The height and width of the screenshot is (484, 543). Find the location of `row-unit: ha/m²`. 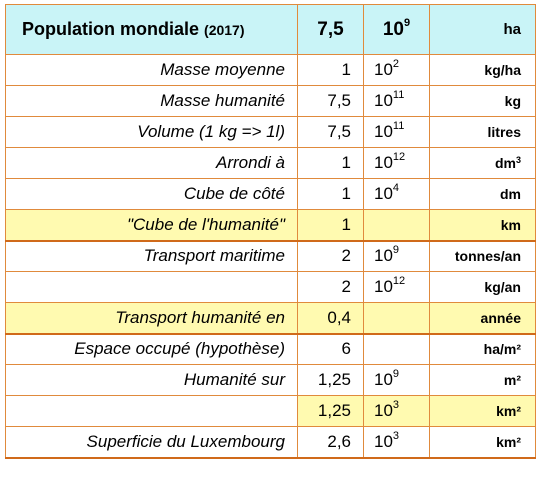

row-unit: ha/m² is located at coordinates (482, 348).